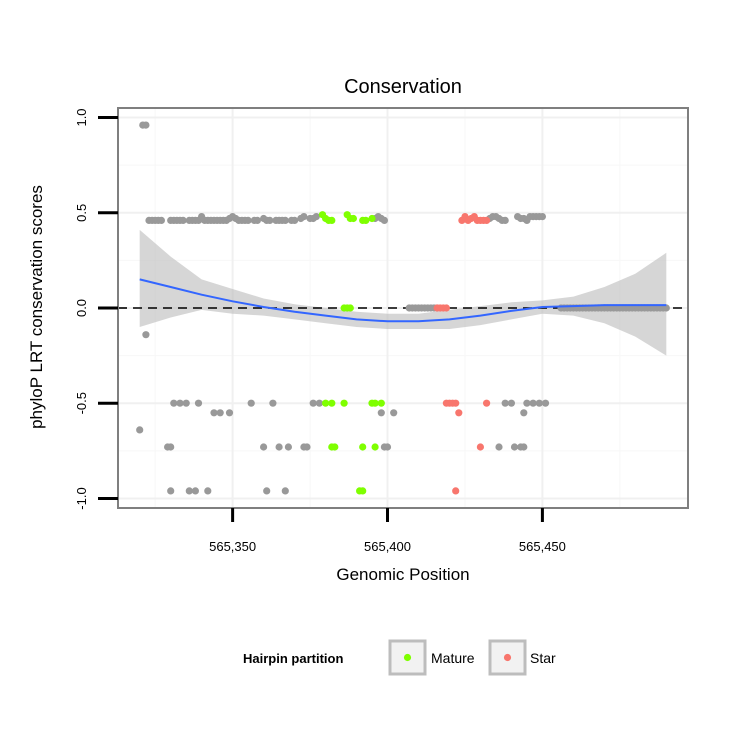 This screenshot has width=750, height=750. Describe the element at coordinates (522, 657) in the screenshot. I see `legend-entry-star: Star` at that location.